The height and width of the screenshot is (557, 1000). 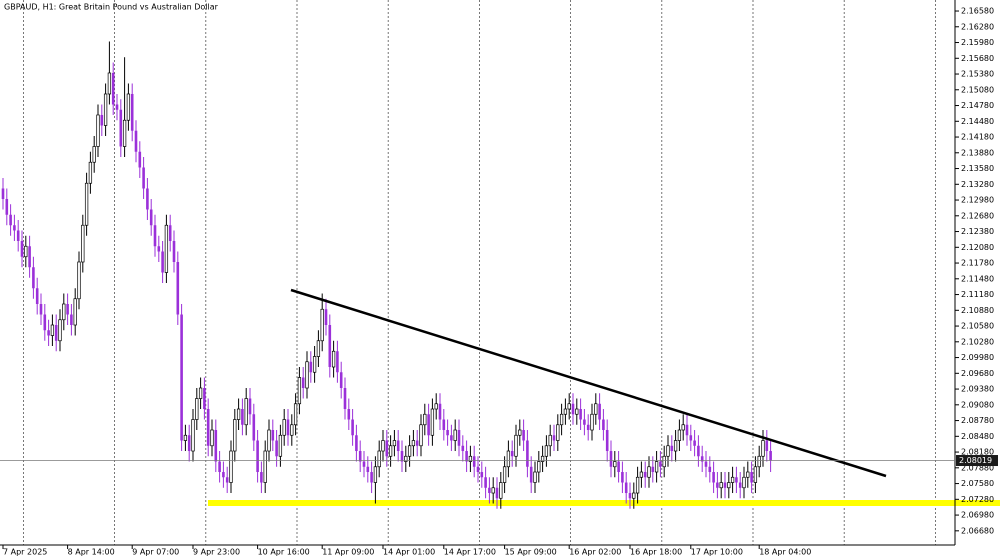 What do you see at coordinates (977, 452) in the screenshot?
I see `y-tick-label: 2.08180` at bounding box center [977, 452].